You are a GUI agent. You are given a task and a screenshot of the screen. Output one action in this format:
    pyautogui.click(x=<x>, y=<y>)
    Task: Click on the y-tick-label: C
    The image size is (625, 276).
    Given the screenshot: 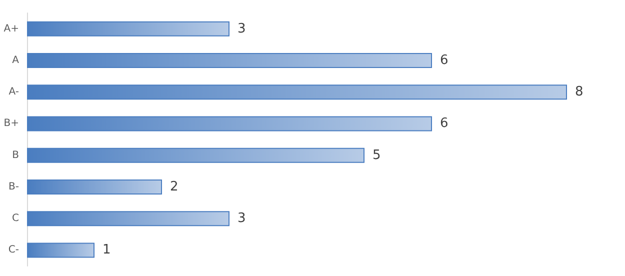 What is the action you would take?
    pyautogui.click(x=16, y=218)
    